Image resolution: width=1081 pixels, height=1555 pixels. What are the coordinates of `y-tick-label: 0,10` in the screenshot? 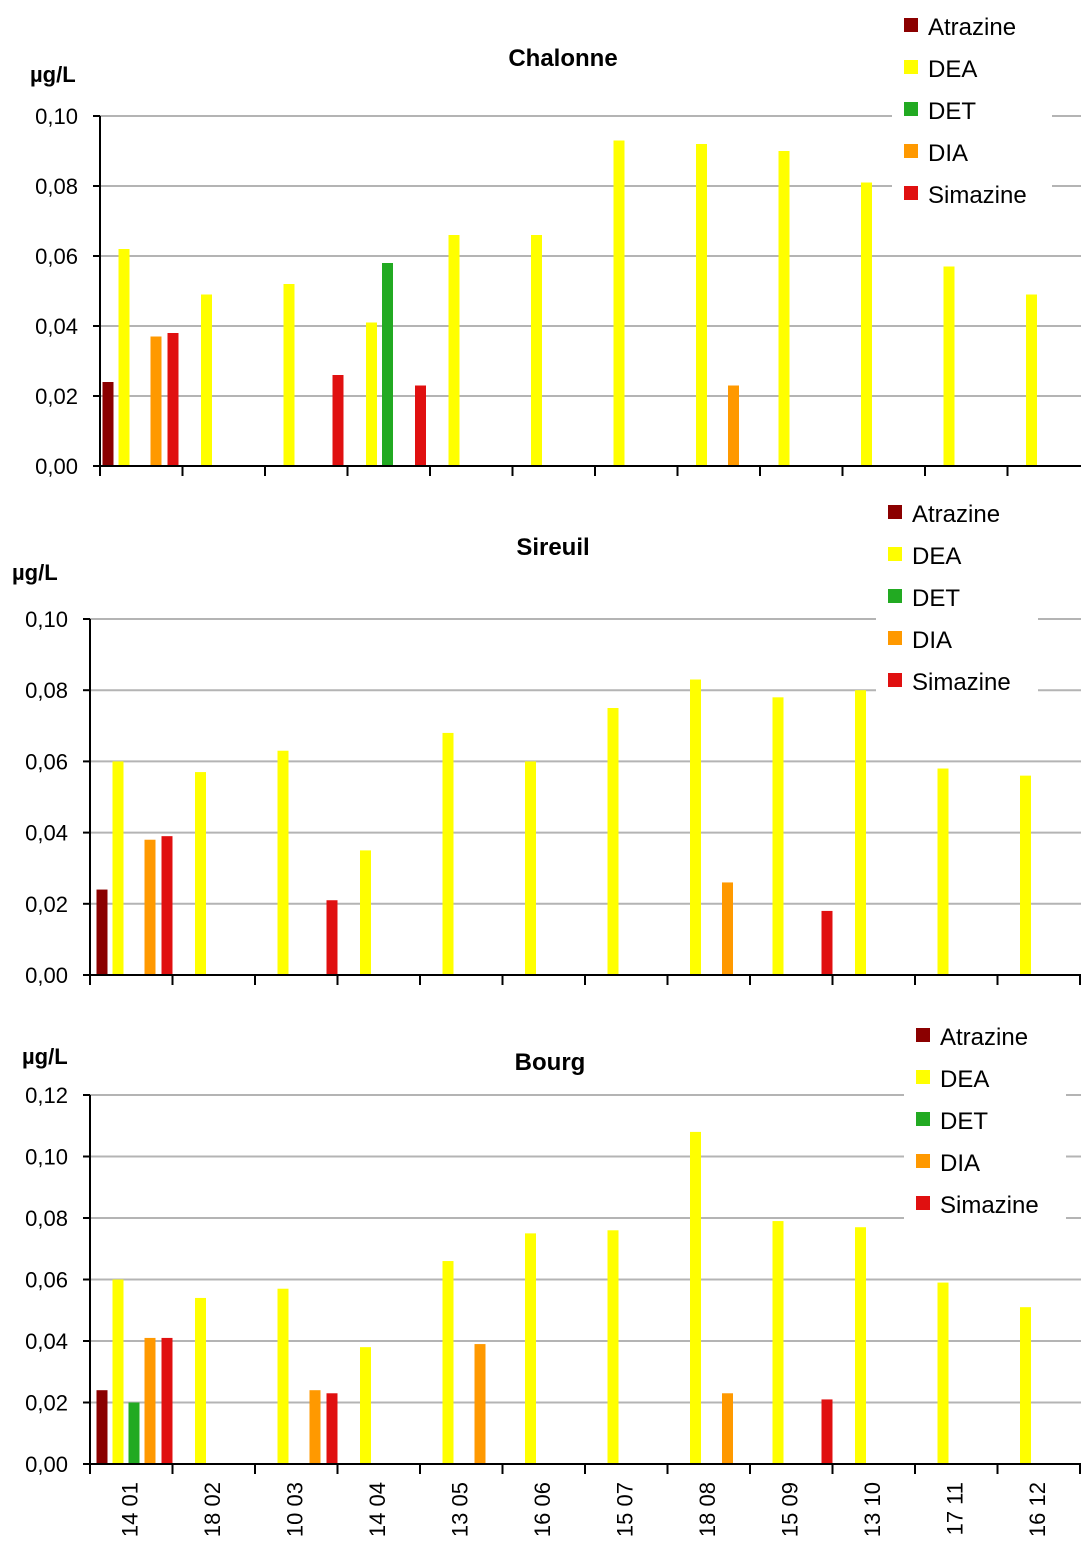 It's located at (46, 1157).